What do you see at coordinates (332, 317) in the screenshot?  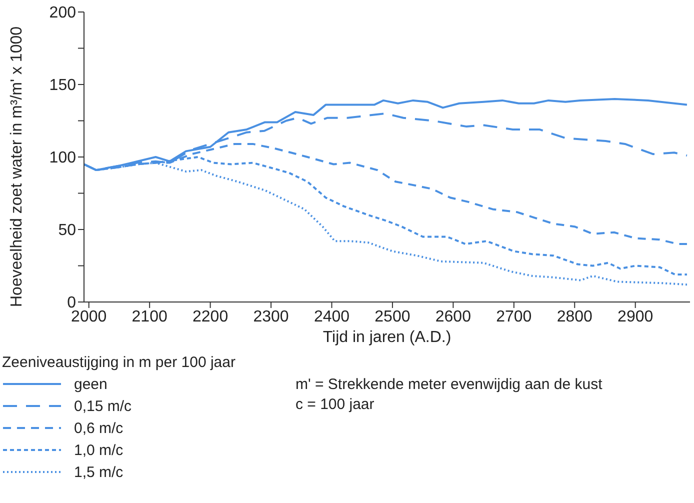 I see `x-tick-label: 2400` at bounding box center [332, 317].